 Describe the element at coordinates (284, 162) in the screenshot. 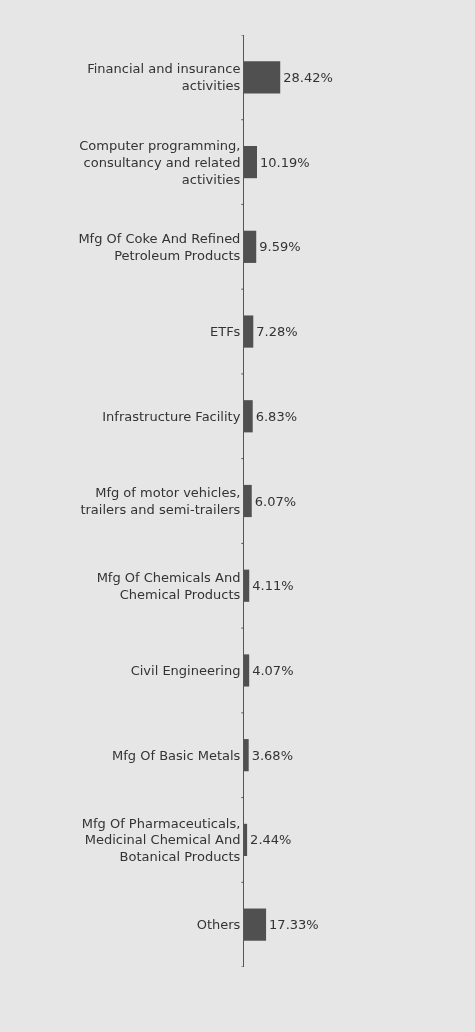

I see `data-label: 10.19%` at that location.